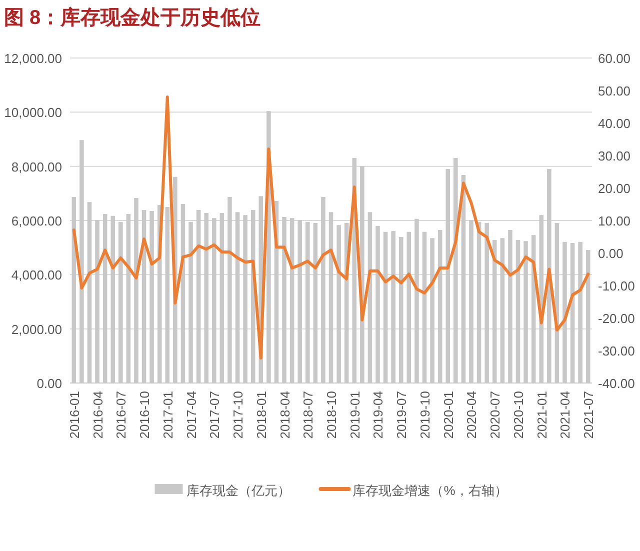 This screenshot has width=640, height=551. Describe the element at coordinates (308, 415) in the screenshot. I see `x-tick-label: 2018-07` at that location.